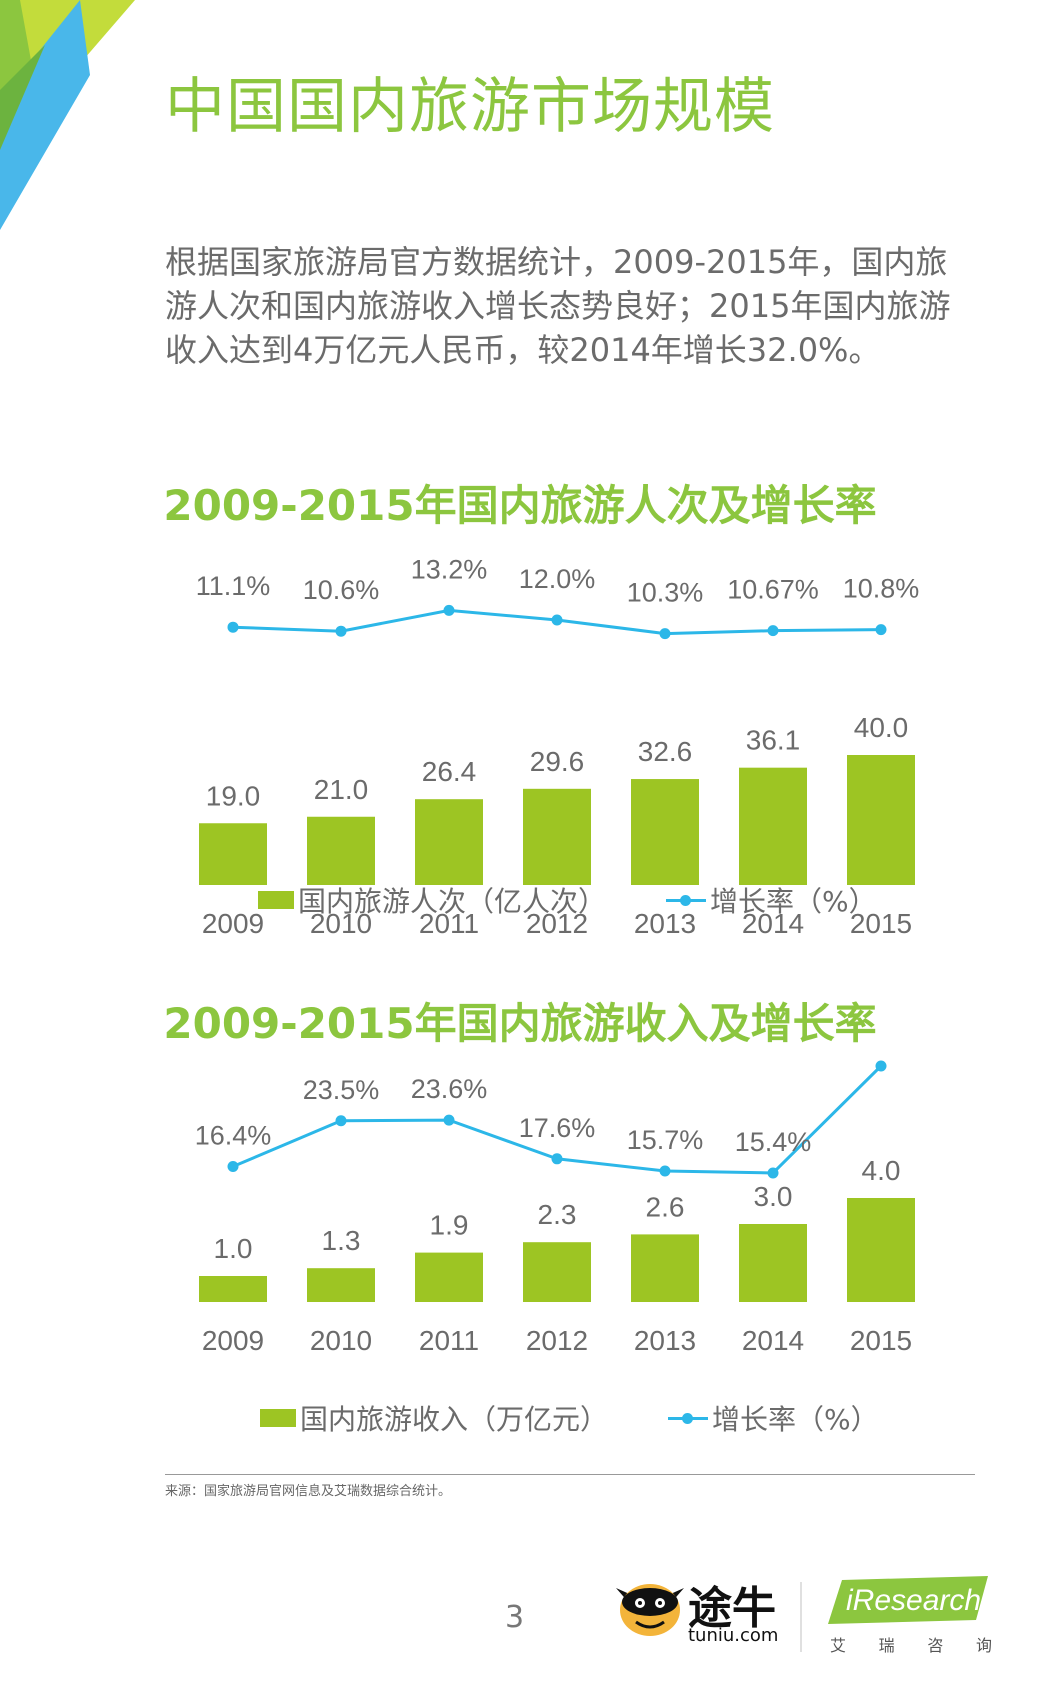 This screenshot has width=1040, height=1705. Describe the element at coordinates (470, 107) in the screenshot. I see `page-title: 中国国内旅游市场规模` at that location.